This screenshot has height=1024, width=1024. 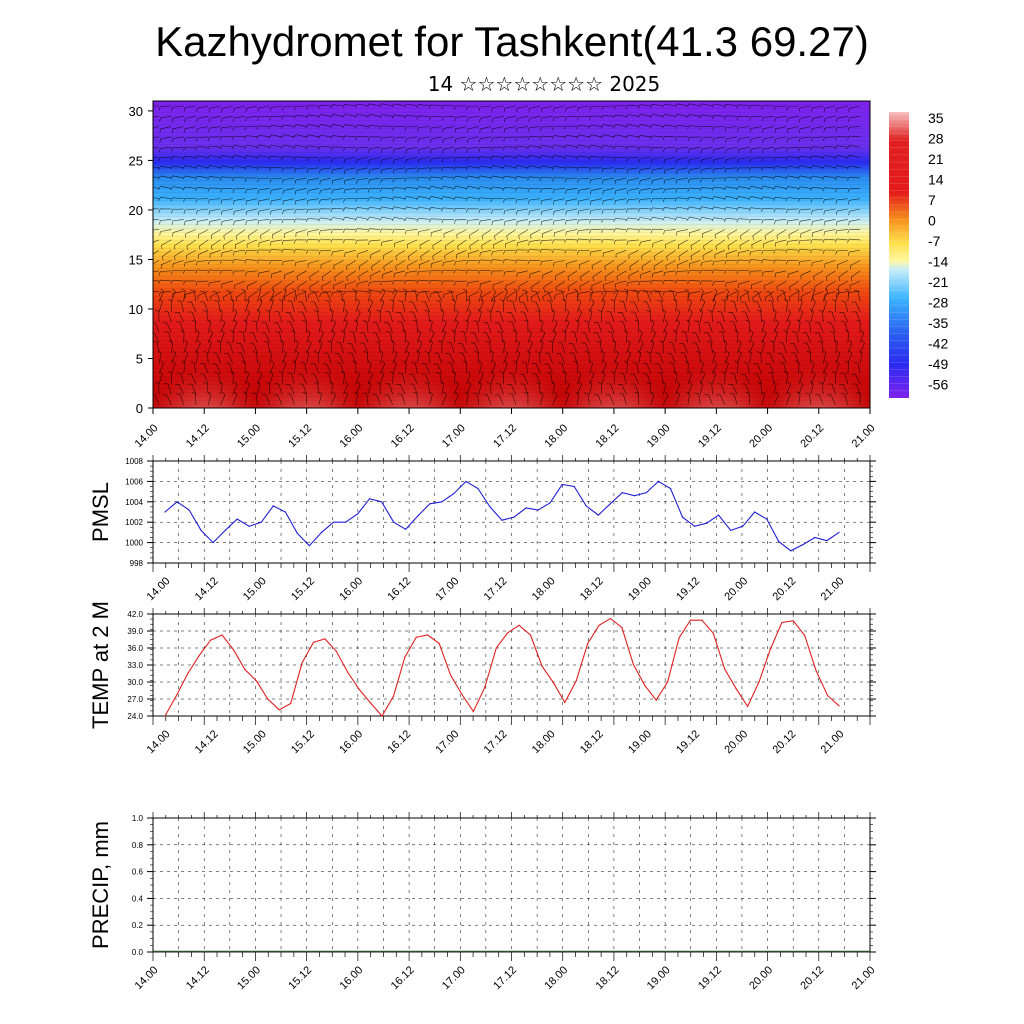 What do you see at coordinates (300, 978) in the screenshot?
I see `x-tick-label: 15.12` at bounding box center [300, 978].